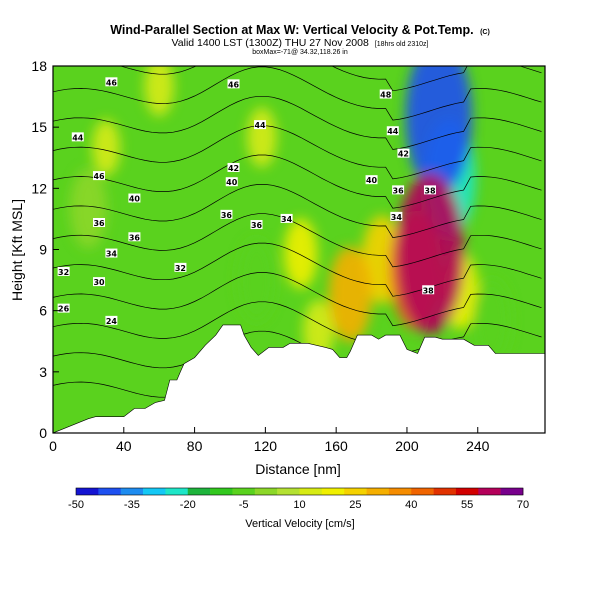  I want to click on terrain-profile, so click(299, 378).